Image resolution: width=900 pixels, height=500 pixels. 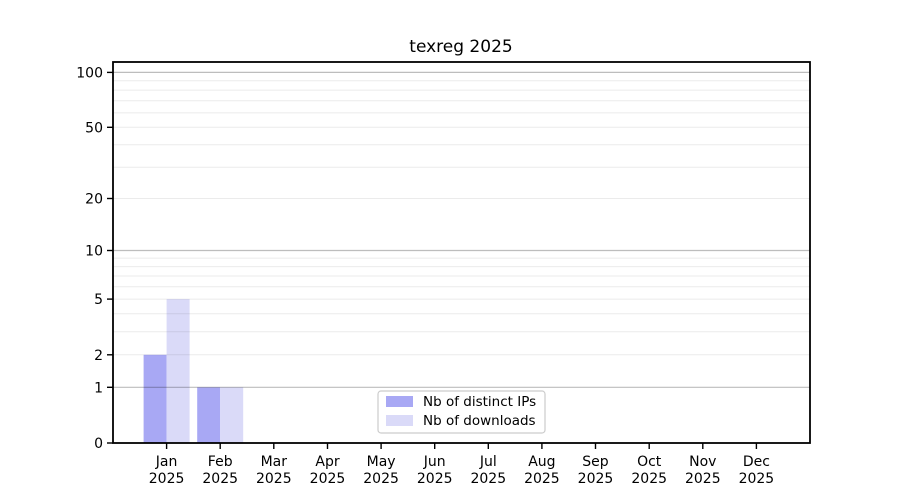 What do you see at coordinates (479, 402) in the screenshot?
I see `legend-label-nb-of-distinct-ips: Nb of distinct IPs` at bounding box center [479, 402].